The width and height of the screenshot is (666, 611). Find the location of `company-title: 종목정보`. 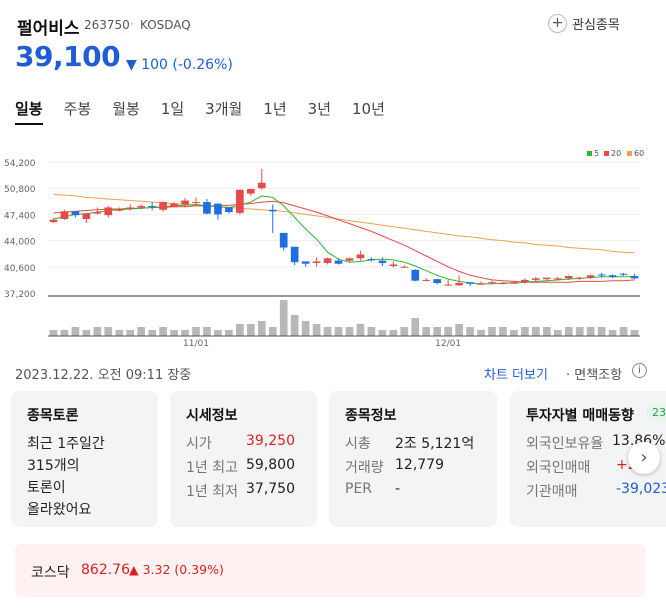

company-title: 종목정보 is located at coordinates (371, 416).